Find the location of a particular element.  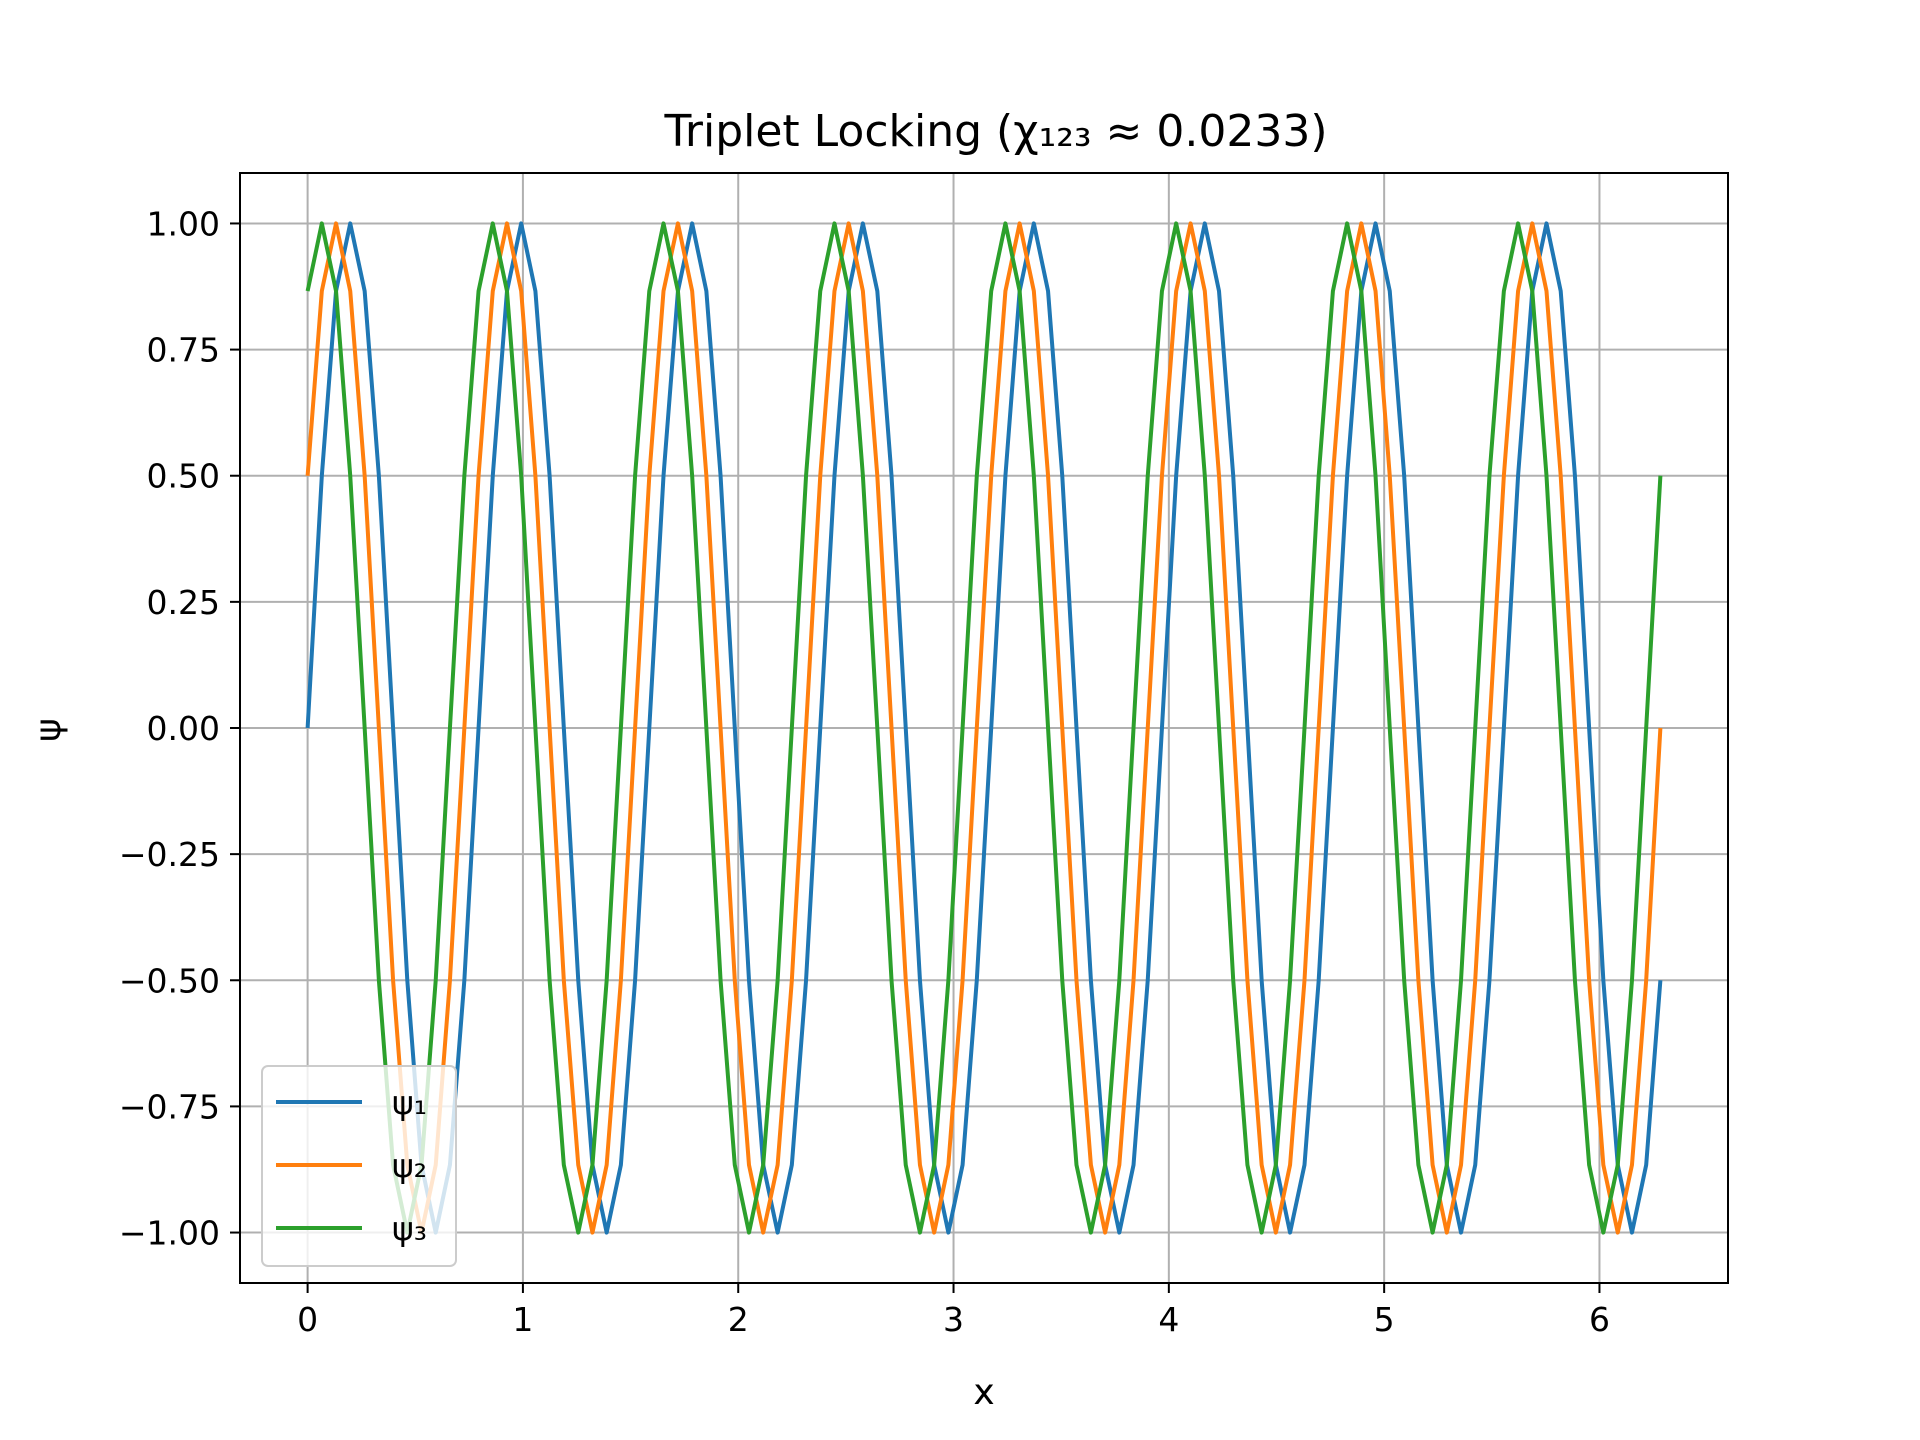

y-tick-label: 0.25 is located at coordinates (183, 602).